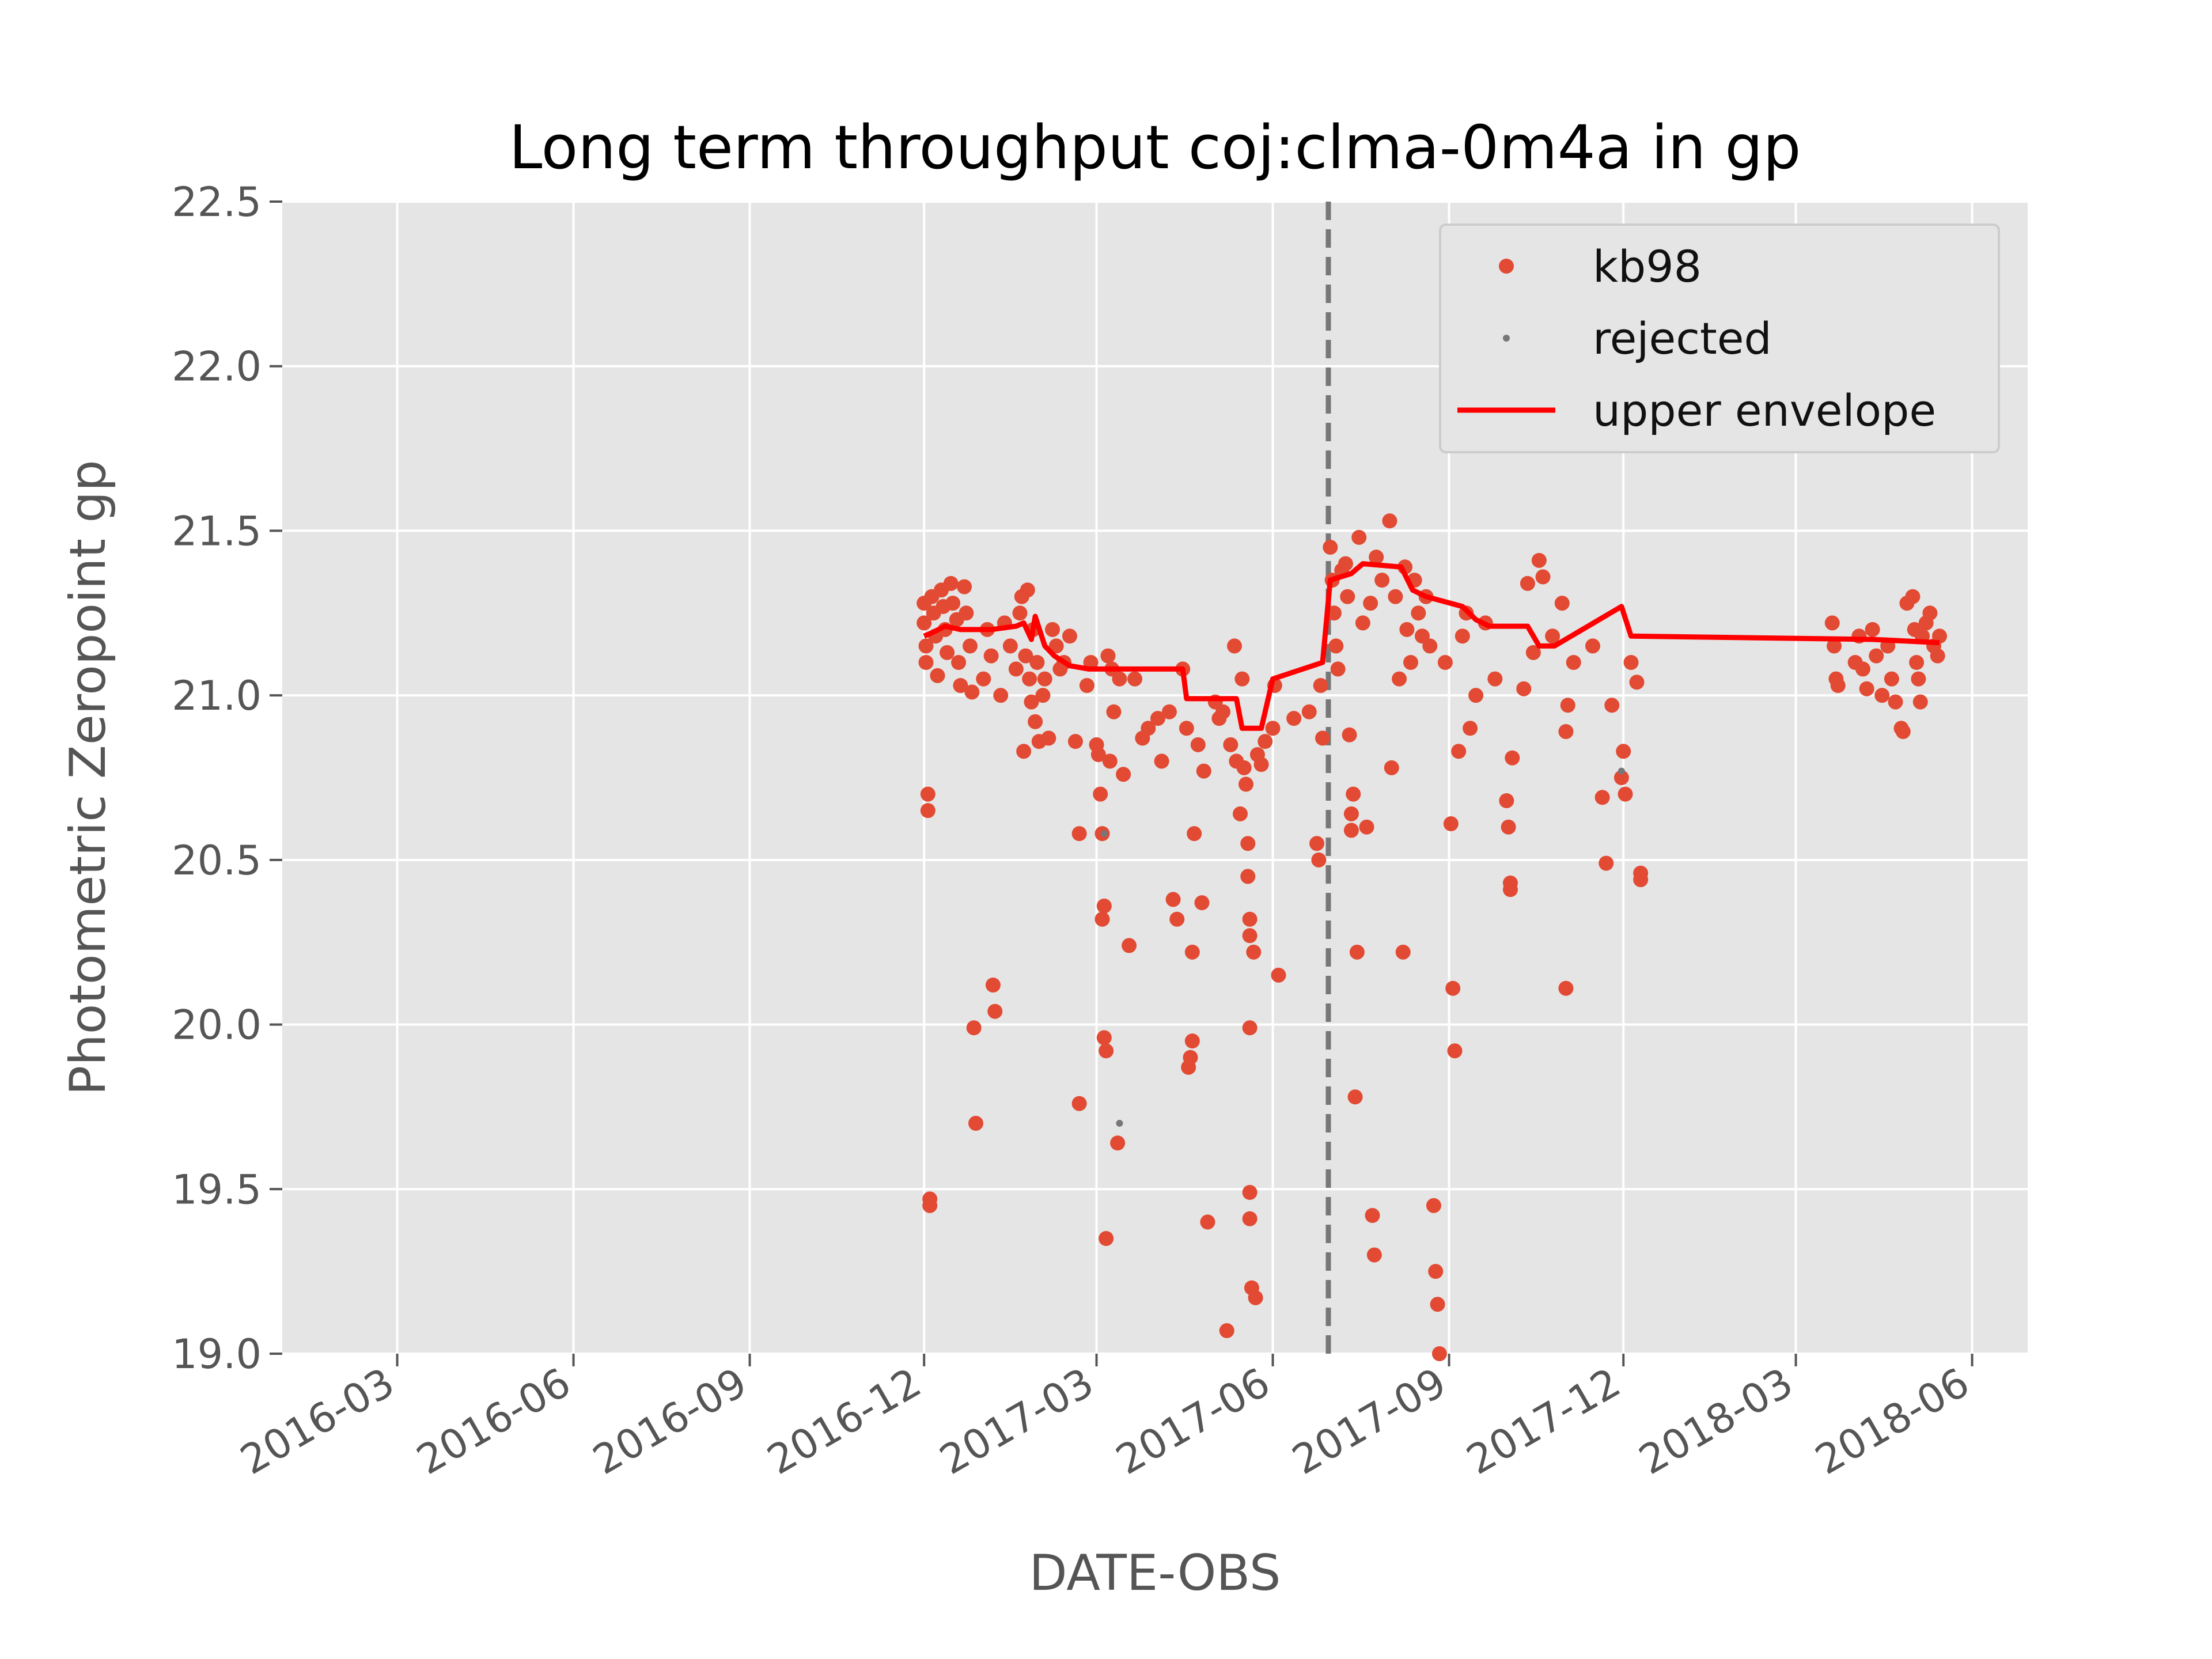 This screenshot has height=1659, width=2212. Describe the element at coordinates (217, 1354) in the screenshot. I see `y-tick-label: 19.0` at that location.